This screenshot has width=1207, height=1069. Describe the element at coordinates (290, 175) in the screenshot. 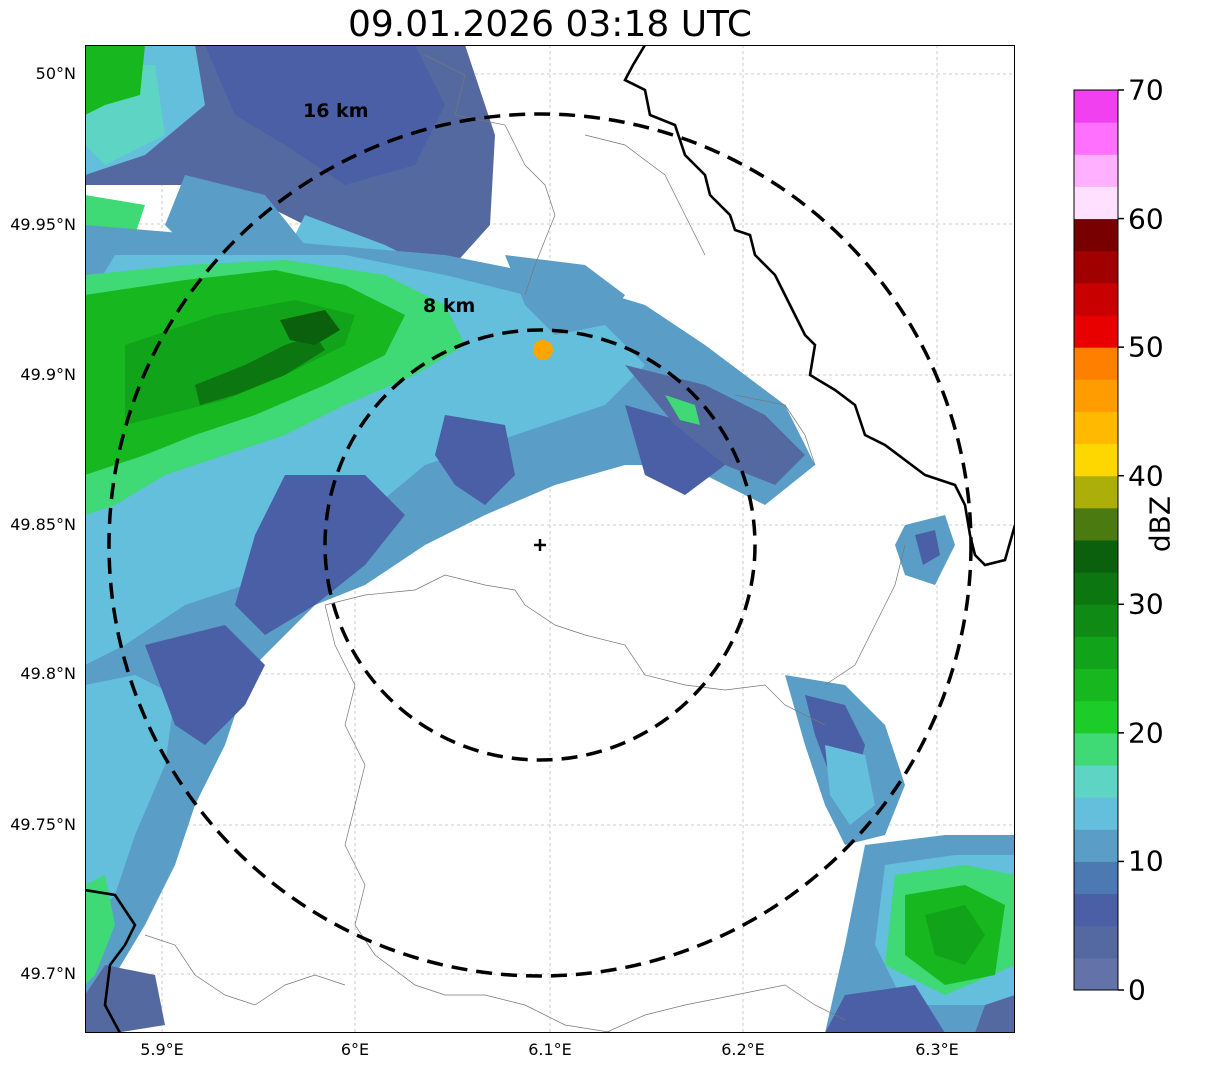

I see `echo-region-northwest` at that location.